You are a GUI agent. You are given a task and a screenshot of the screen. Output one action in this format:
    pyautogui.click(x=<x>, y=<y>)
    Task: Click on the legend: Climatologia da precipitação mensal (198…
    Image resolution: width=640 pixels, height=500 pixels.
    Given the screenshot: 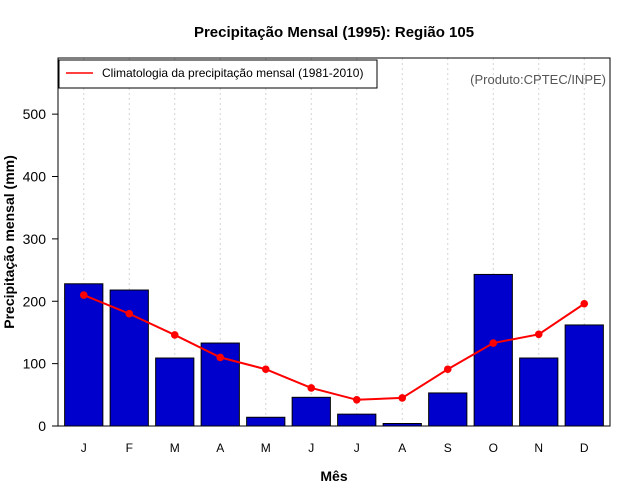 What is the action you would take?
    pyautogui.click(x=218, y=74)
    